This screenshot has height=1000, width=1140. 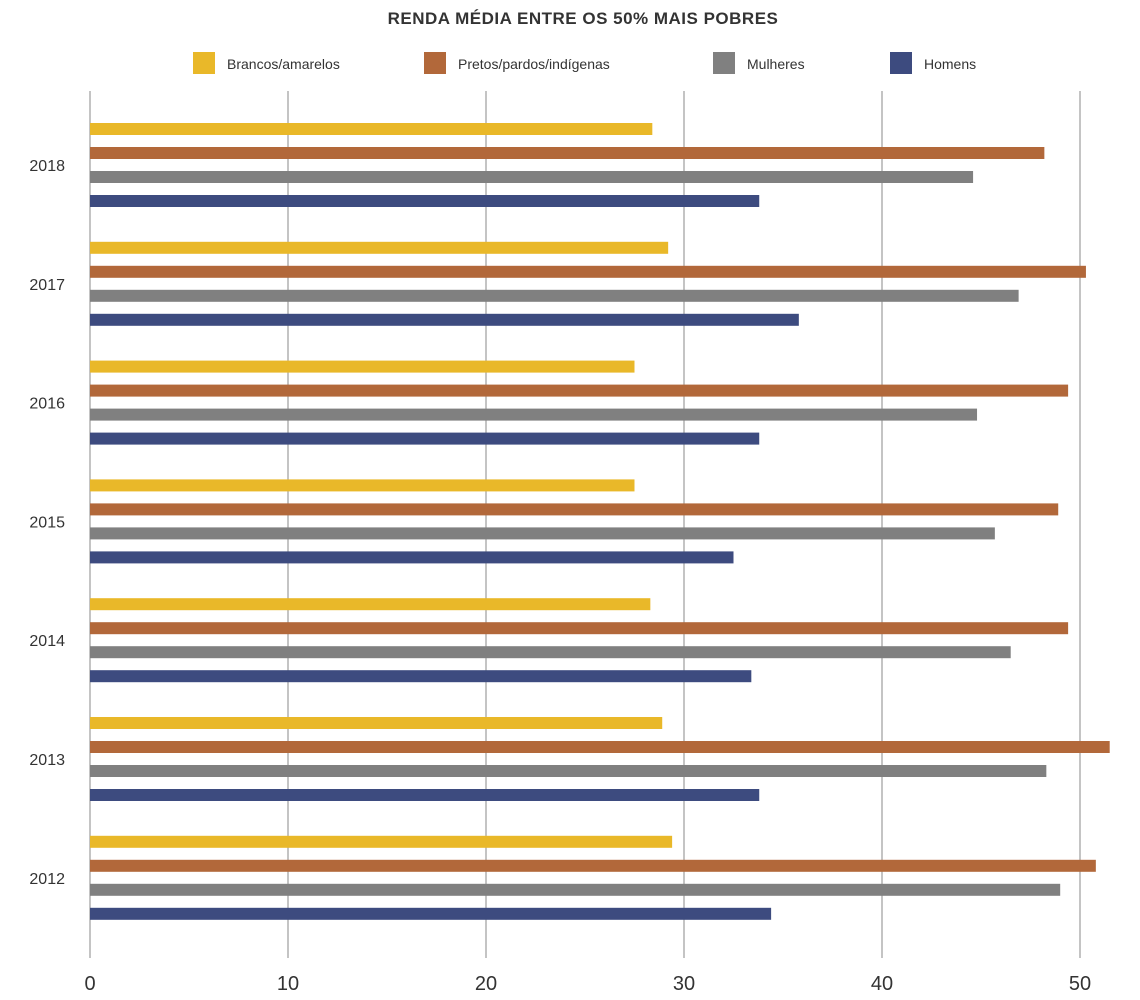 What do you see at coordinates (882, 984) in the screenshot?
I see `x-tick-label-40: 40` at bounding box center [882, 984].